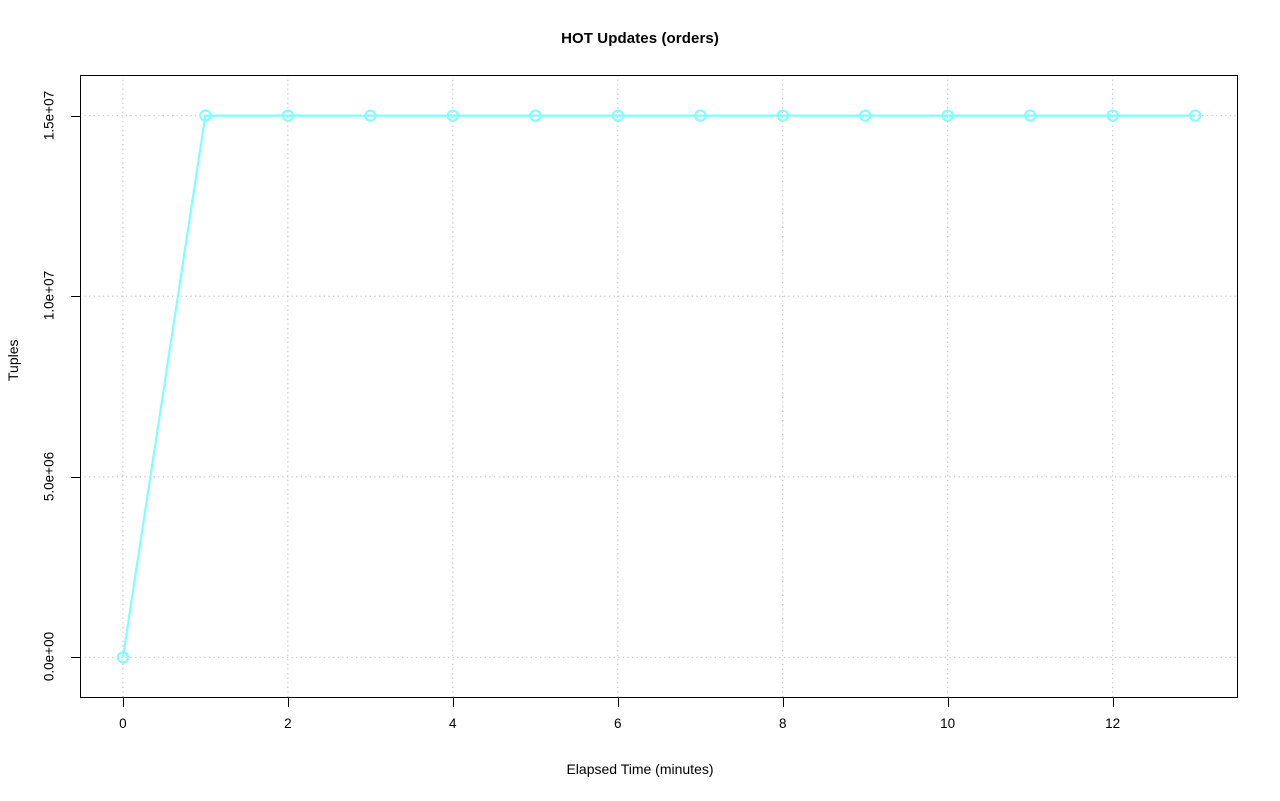 The height and width of the screenshot is (801, 1280). Describe the element at coordinates (288, 723) in the screenshot. I see `x-axis-tick-label: 2` at that location.